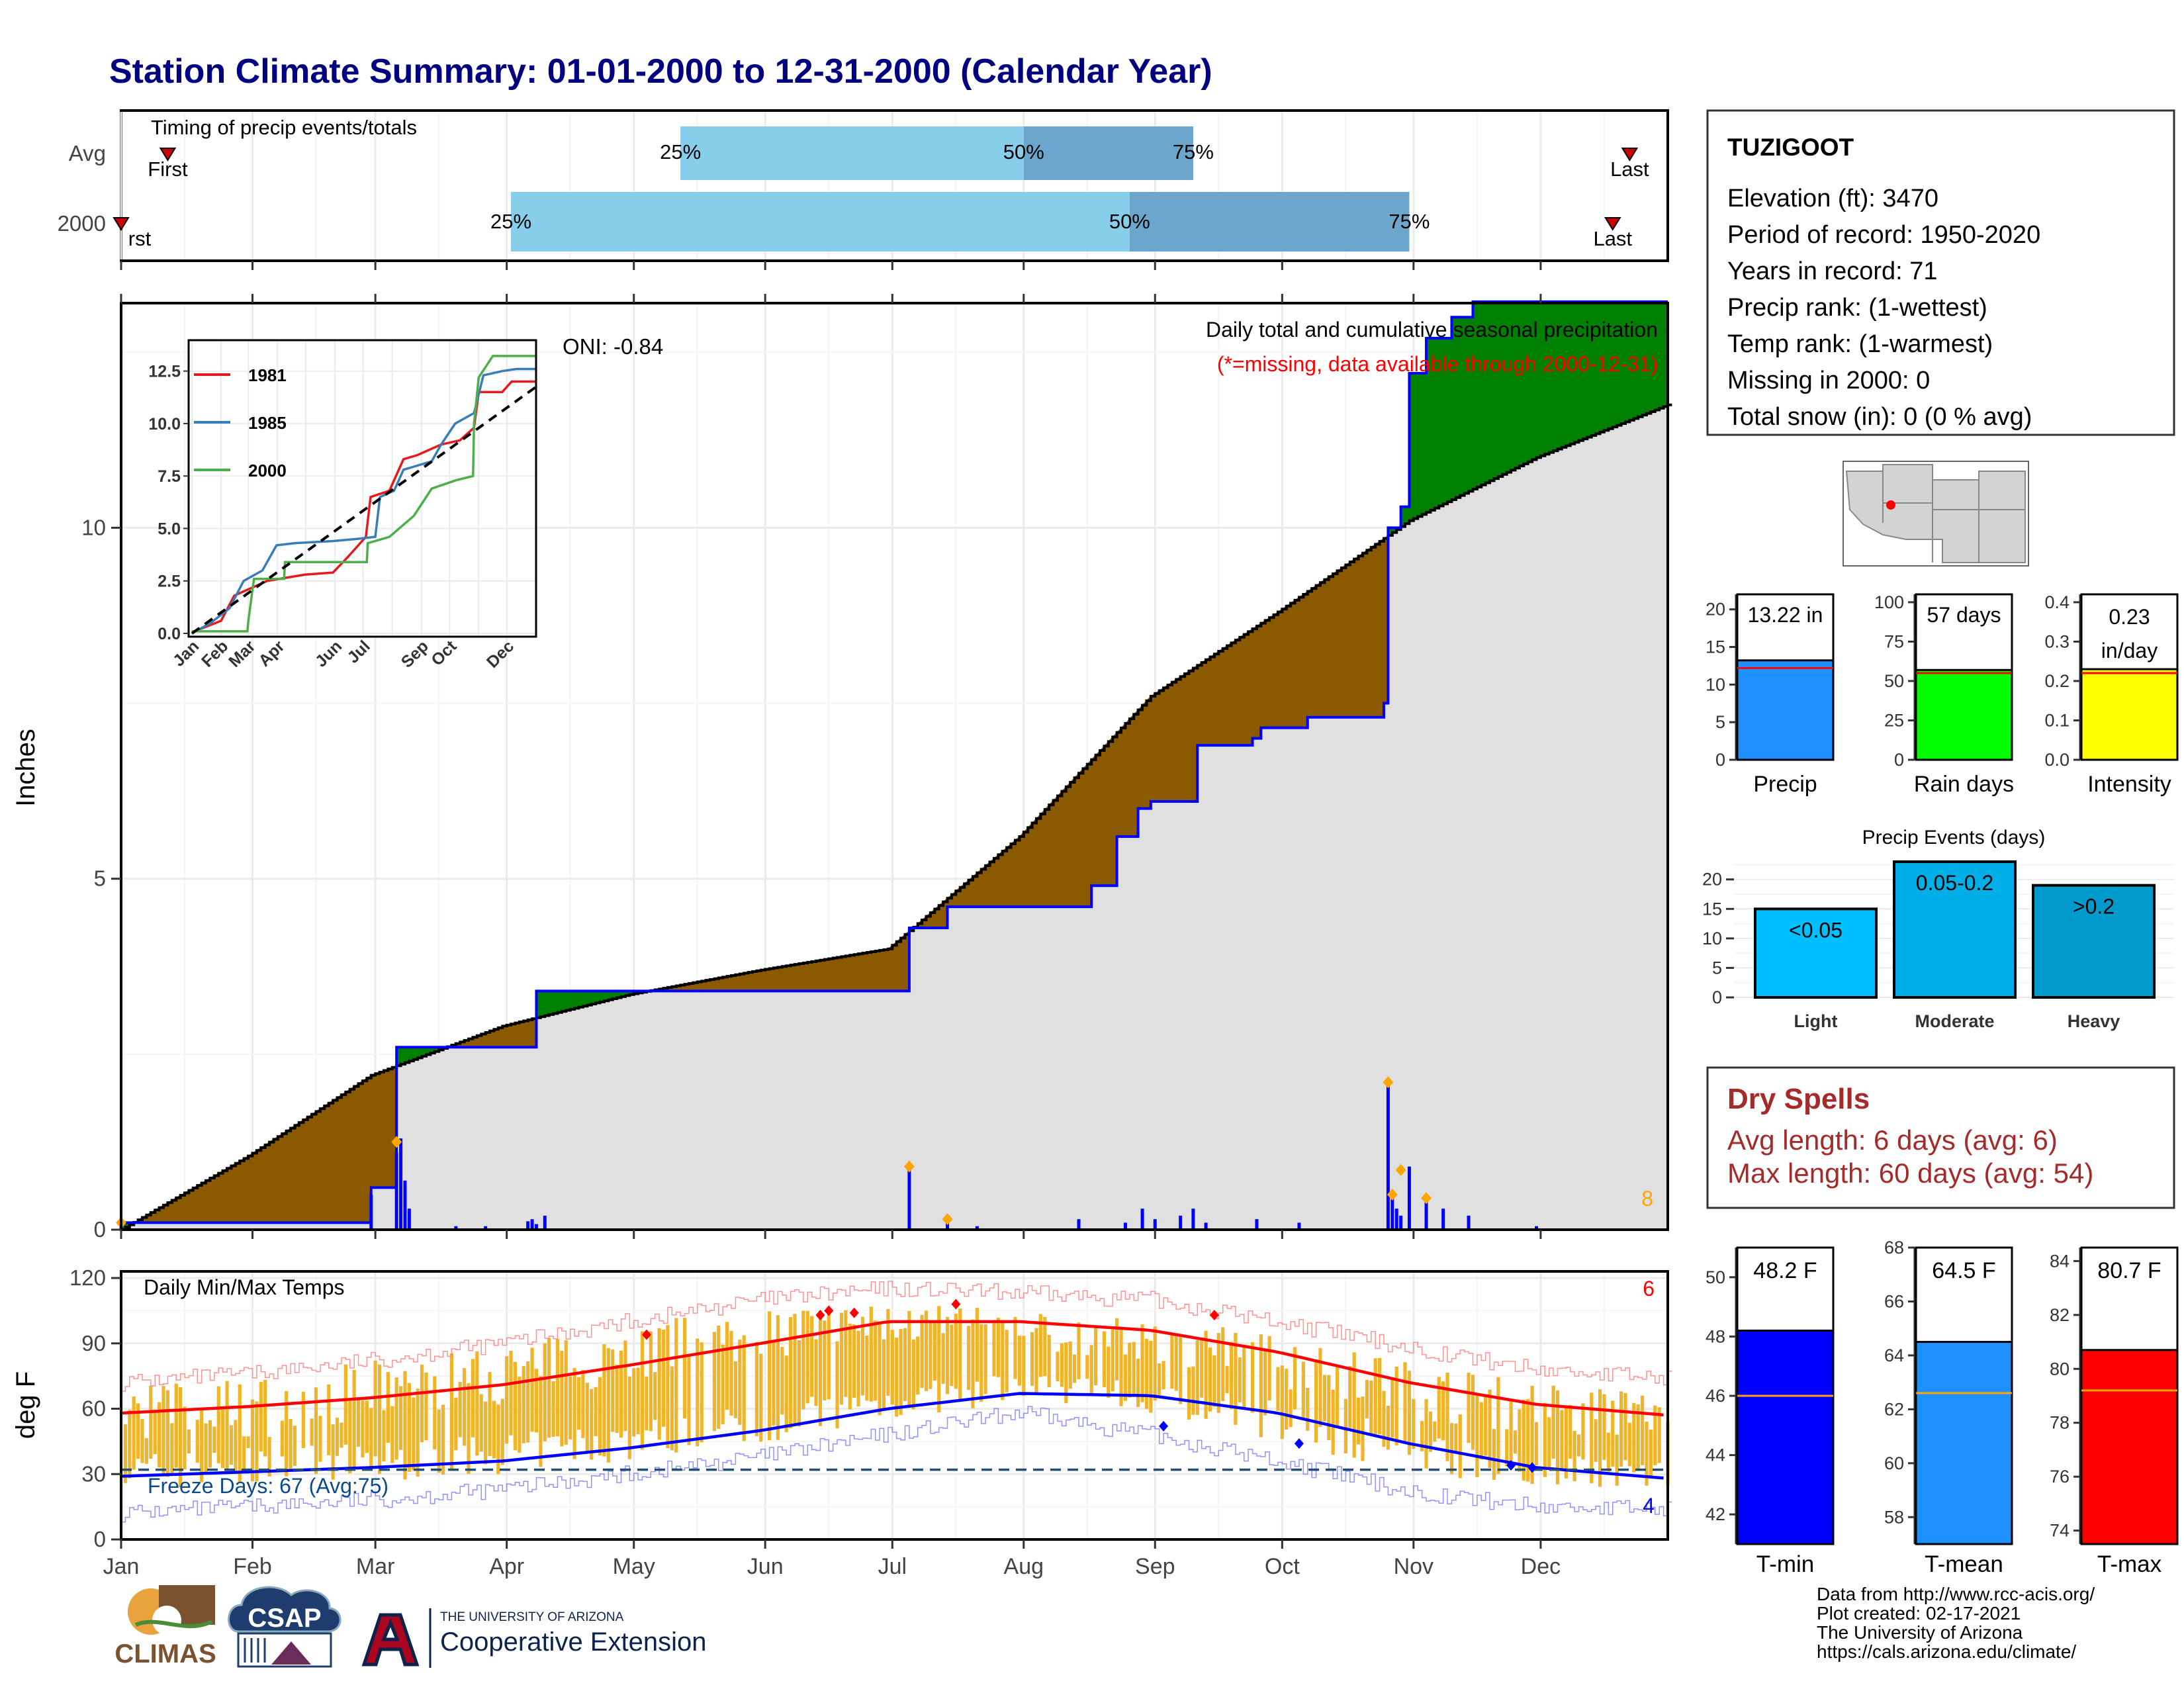 Image resolution: width=2184 pixels, height=1691 pixels. What do you see at coordinates (1899, 760) in the screenshot?
I see `summary-1-ytick-label-0: 0` at bounding box center [1899, 760].